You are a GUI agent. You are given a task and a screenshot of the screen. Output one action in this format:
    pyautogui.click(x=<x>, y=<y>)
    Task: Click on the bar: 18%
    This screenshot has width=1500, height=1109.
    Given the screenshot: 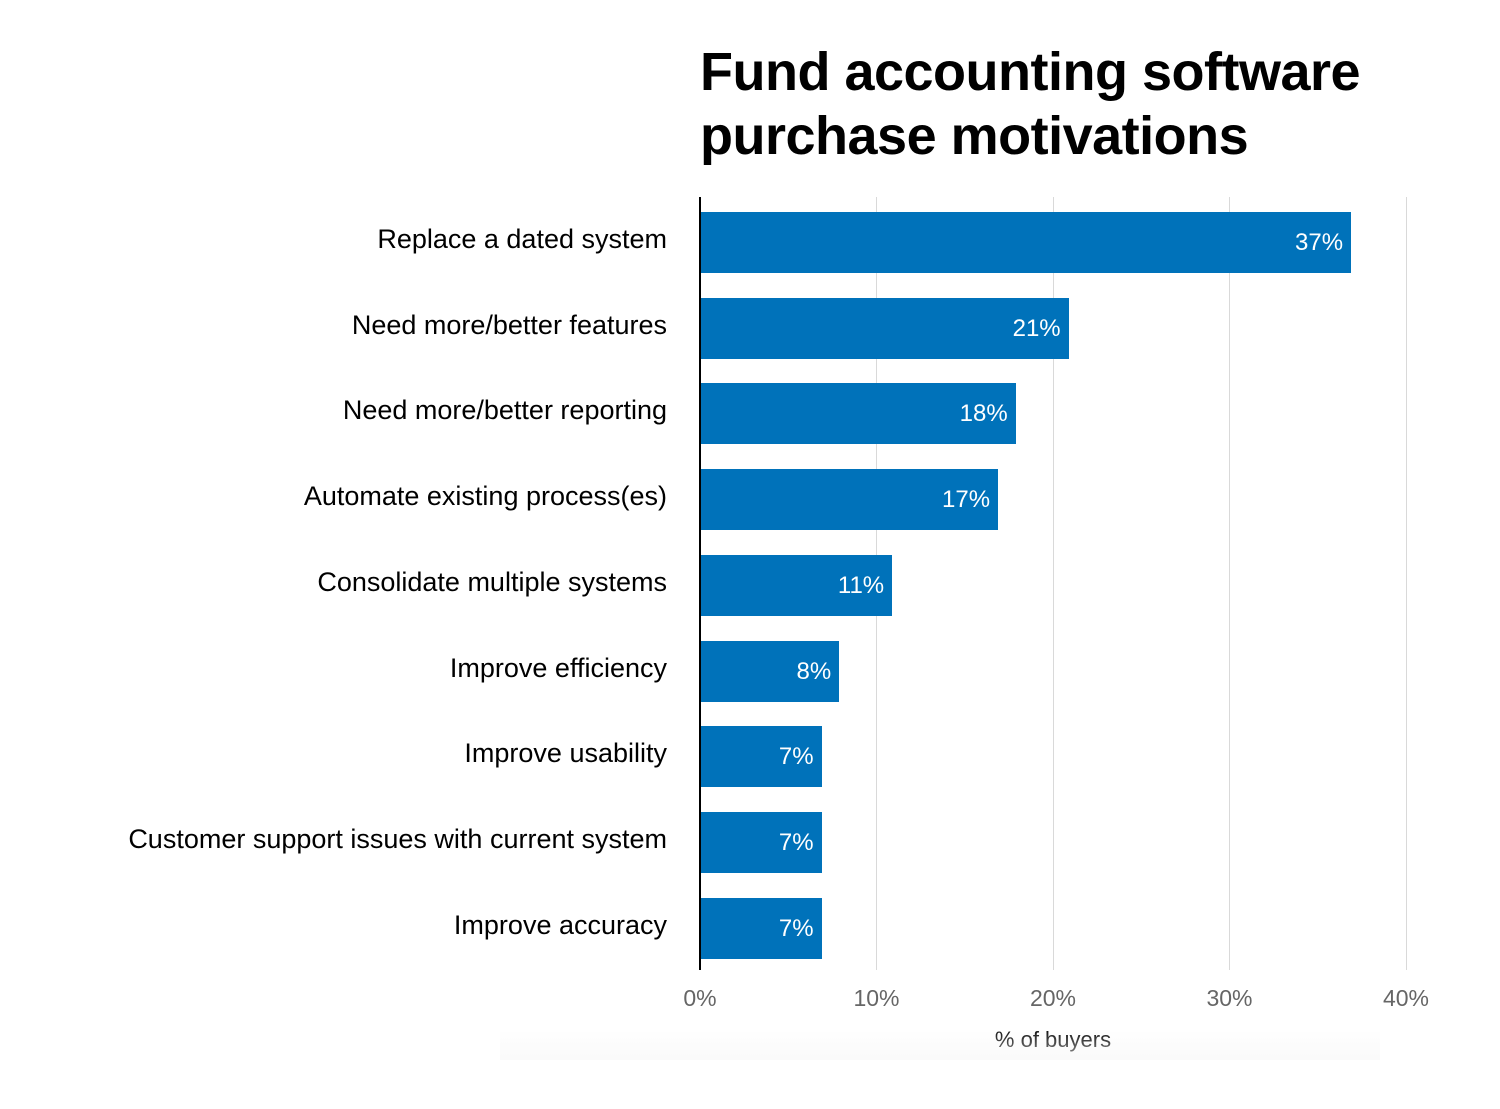 What is the action you would take?
    pyautogui.click(x=858, y=414)
    